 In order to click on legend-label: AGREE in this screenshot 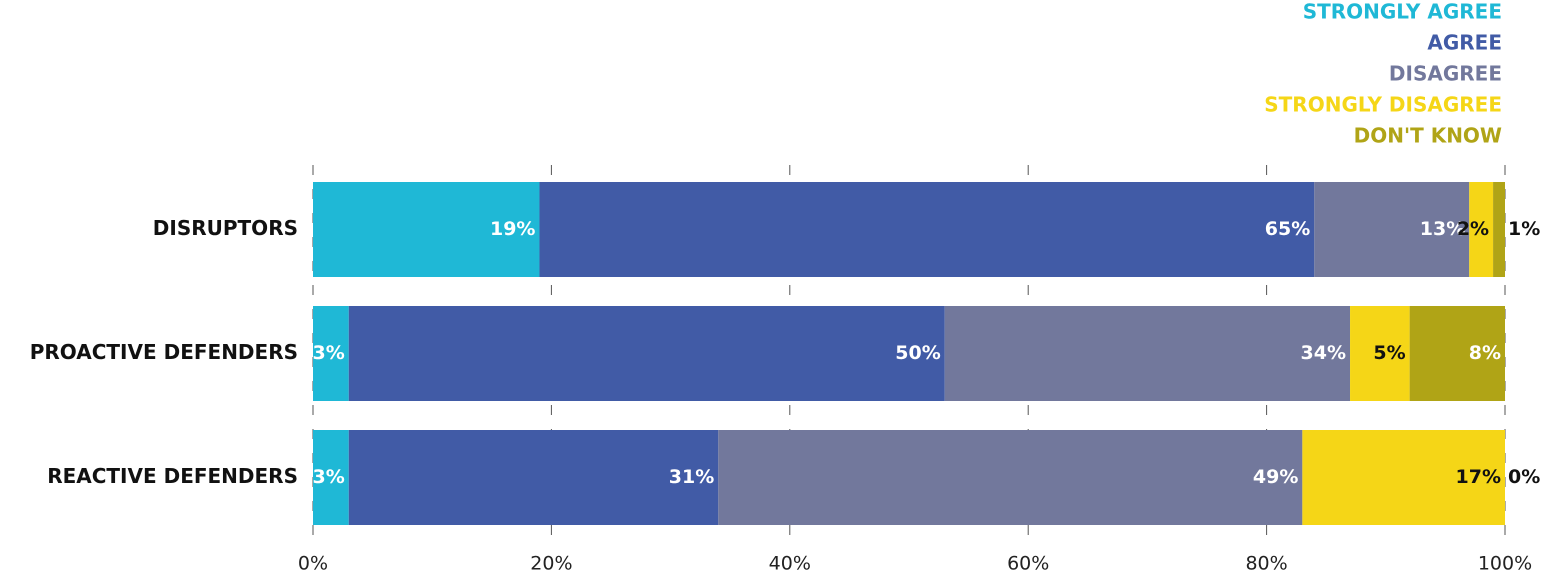, I will do `click(1464, 43)`.